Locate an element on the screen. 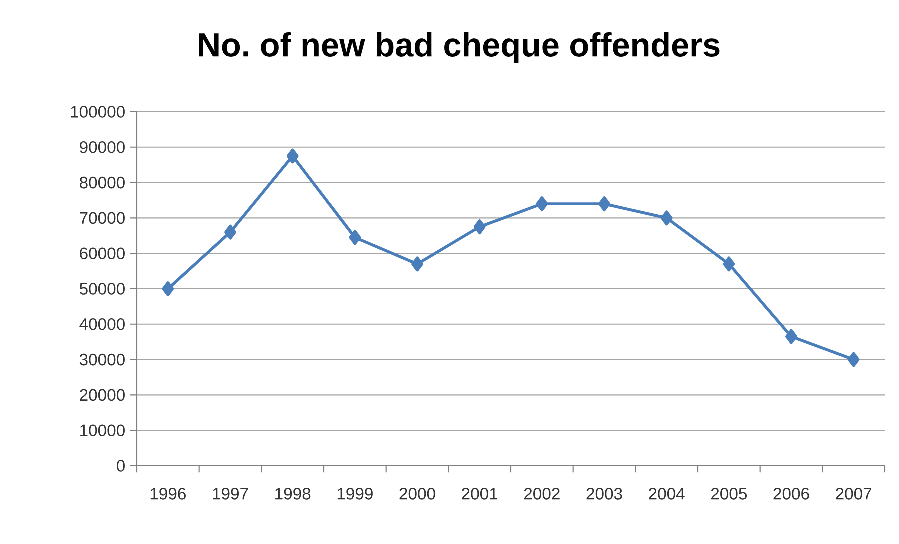 Image resolution: width=899 pixels, height=544 pixels. x-tick-label: 1999 is located at coordinates (355, 494).